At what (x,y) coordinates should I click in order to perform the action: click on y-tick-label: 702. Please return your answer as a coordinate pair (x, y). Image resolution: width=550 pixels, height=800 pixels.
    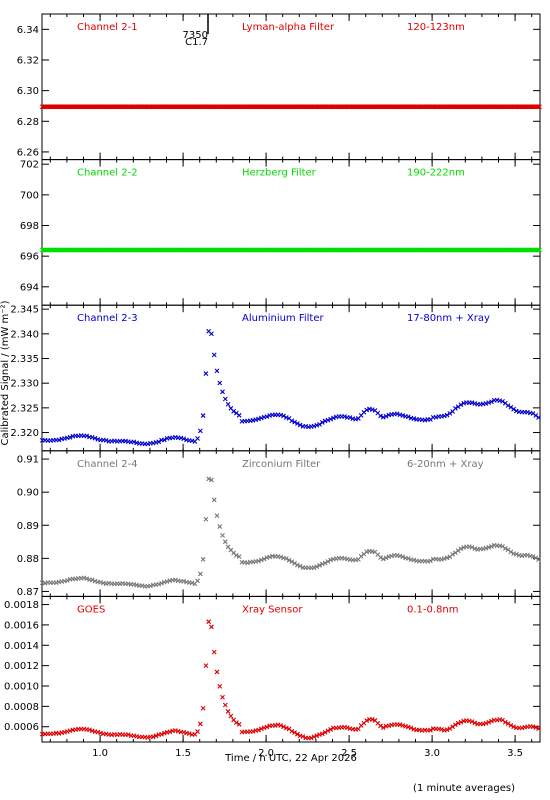
    Looking at the image, I should click on (29, 165).